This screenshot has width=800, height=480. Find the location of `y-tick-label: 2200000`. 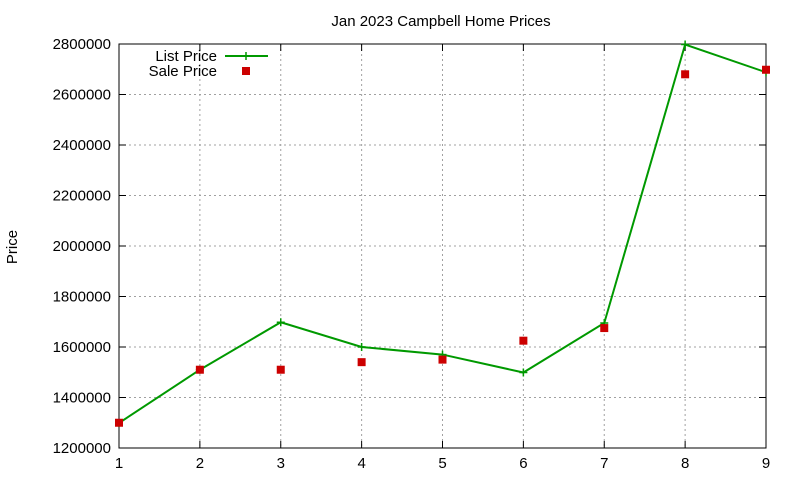

y-tick-label: 2200000 is located at coordinates (82, 196).